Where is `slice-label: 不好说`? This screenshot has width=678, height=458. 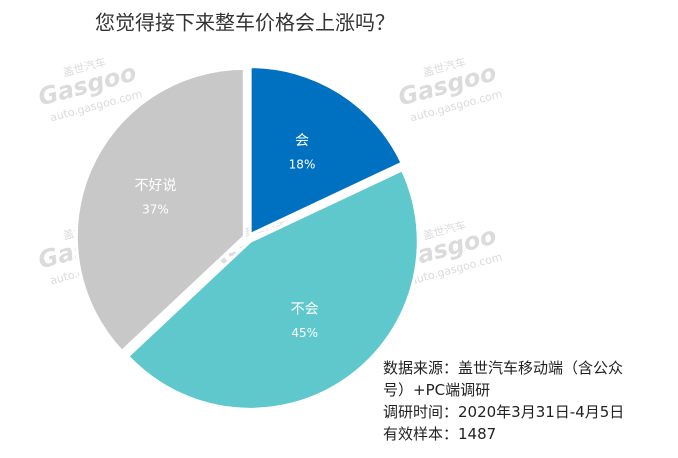 slice-label: 不好说 is located at coordinates (155, 186).